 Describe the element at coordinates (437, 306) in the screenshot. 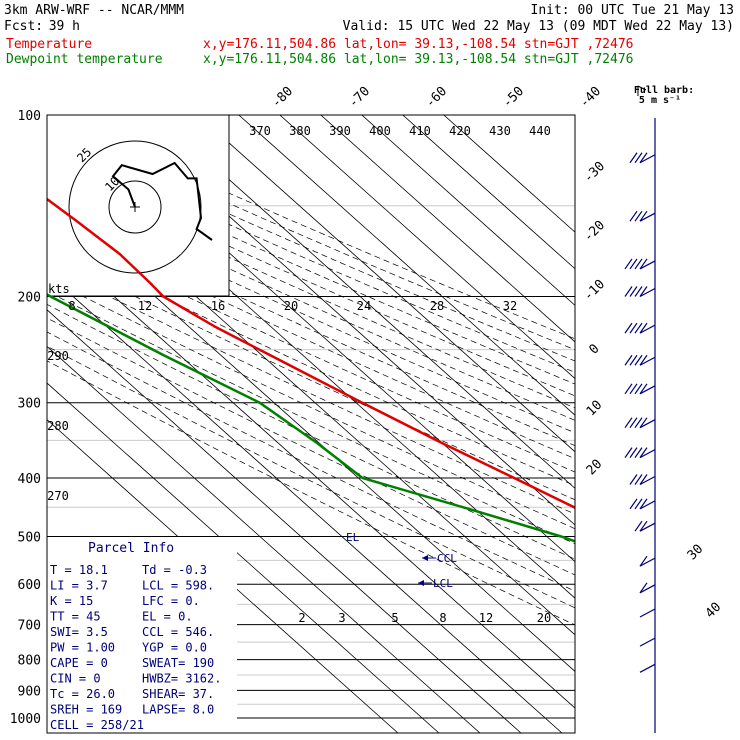

I see `hodograph-speed-label: 28` at that location.